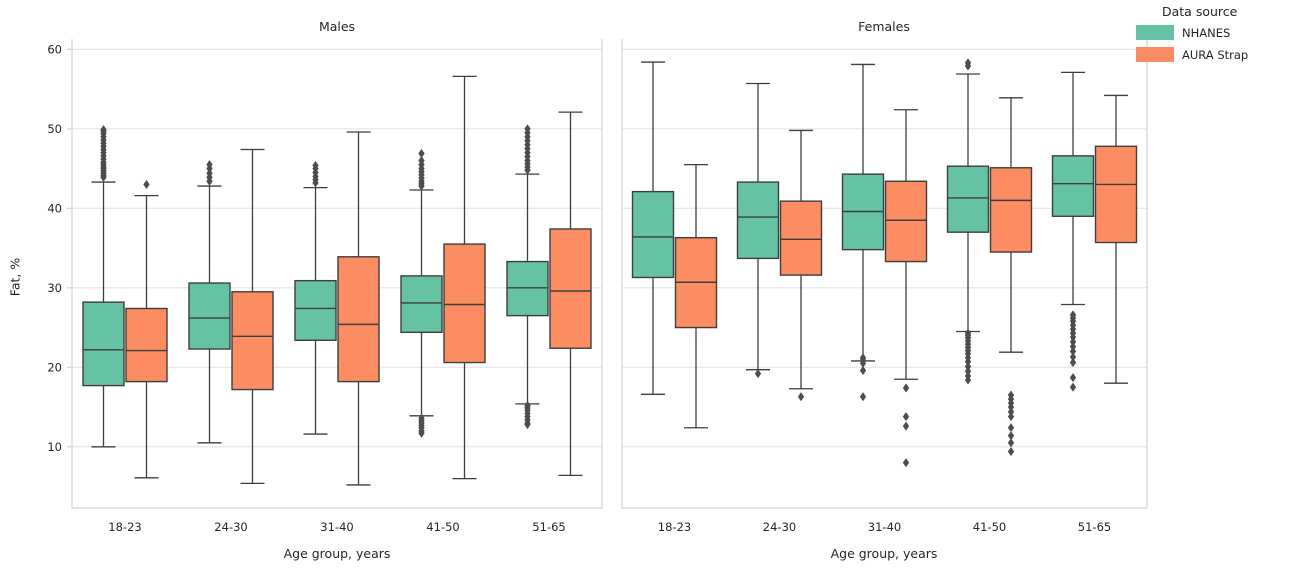  Describe the element at coordinates (54, 367) in the screenshot. I see `y-tick-label: 20` at that location.